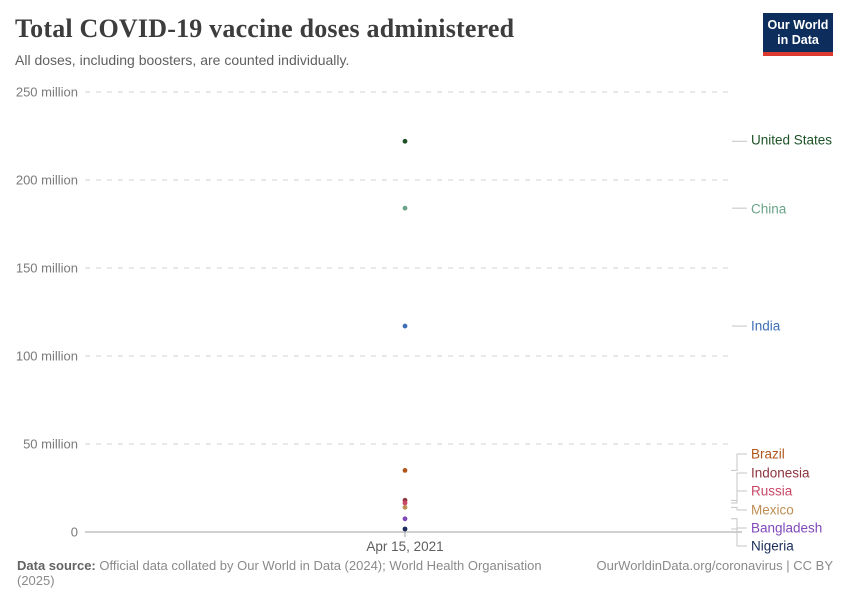  What do you see at coordinates (47, 180) in the screenshot?
I see `y-tick-label: 200 million` at bounding box center [47, 180].